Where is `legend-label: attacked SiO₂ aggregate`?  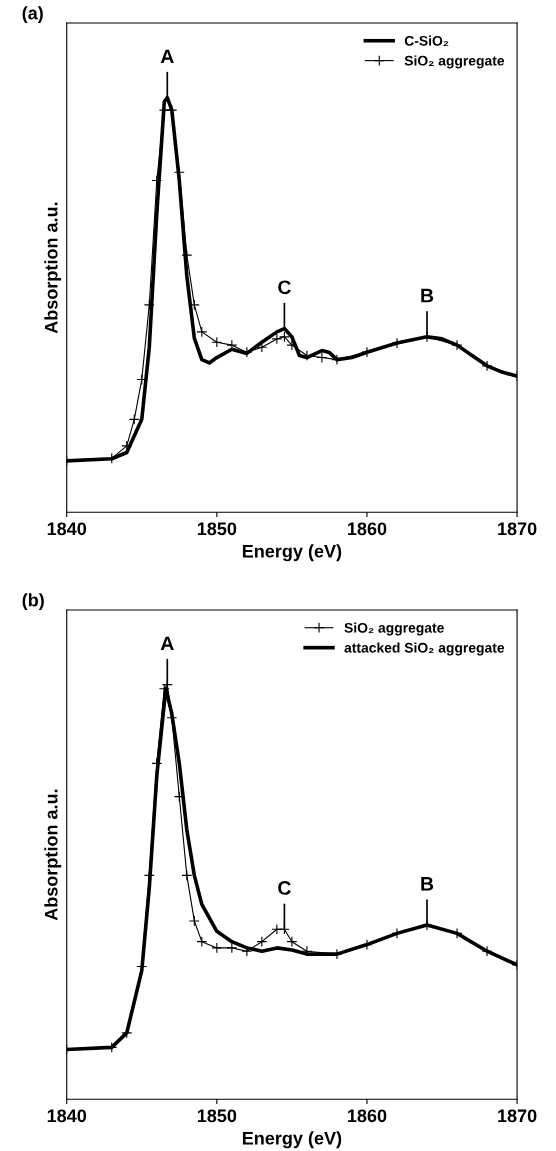 legend-label: attacked SiO₂ aggregate is located at coordinates (424, 649).